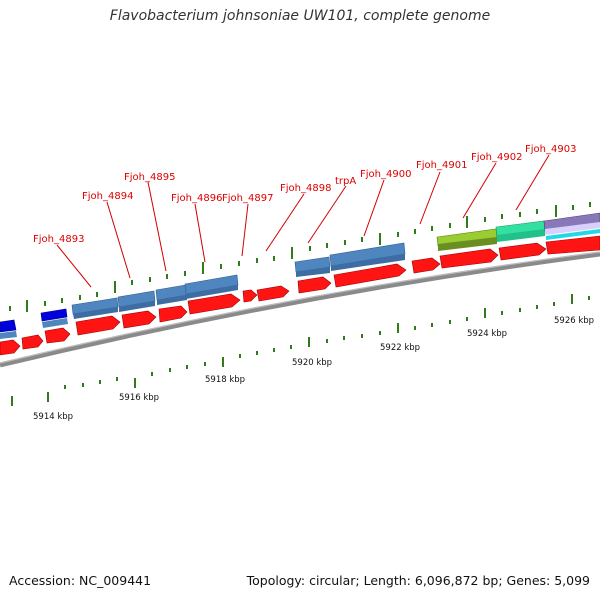  Describe the element at coordinates (107, 196) in the screenshot. I see `gene-label: Fjoh_4894` at that location.